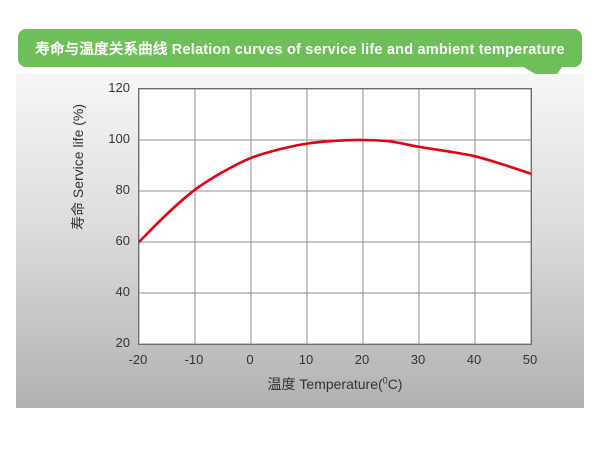 This screenshot has height=451, width=600. Describe the element at coordinates (122, 189) in the screenshot. I see `y-tick-label: 80` at that location.